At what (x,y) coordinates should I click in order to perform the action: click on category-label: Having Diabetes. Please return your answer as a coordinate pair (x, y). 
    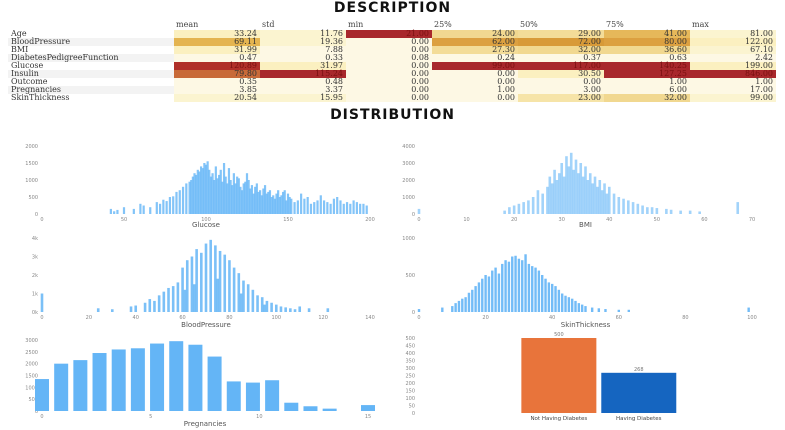
    Looking at the image, I should click on (639, 419).